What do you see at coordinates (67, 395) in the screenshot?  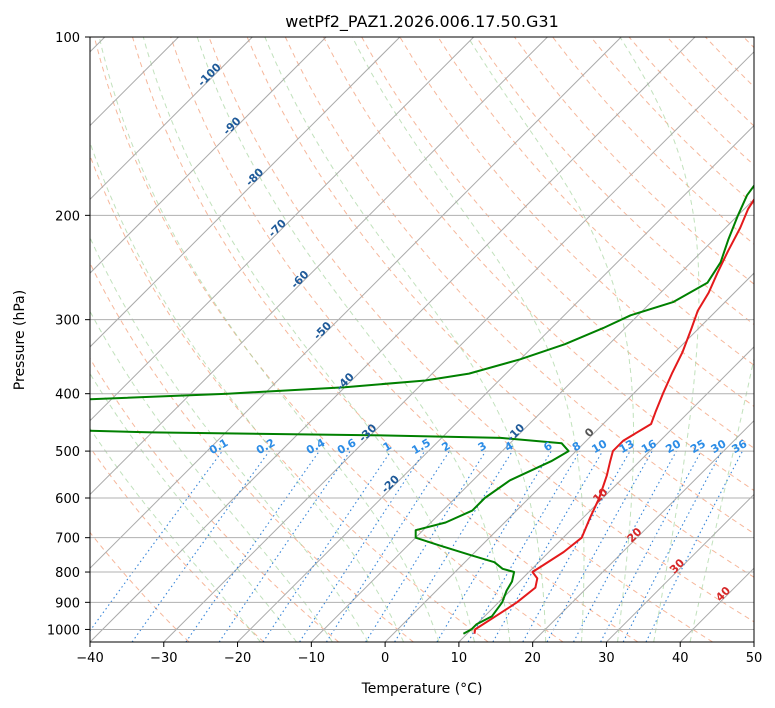 I see `y-tick-label: 400` at bounding box center [67, 395].